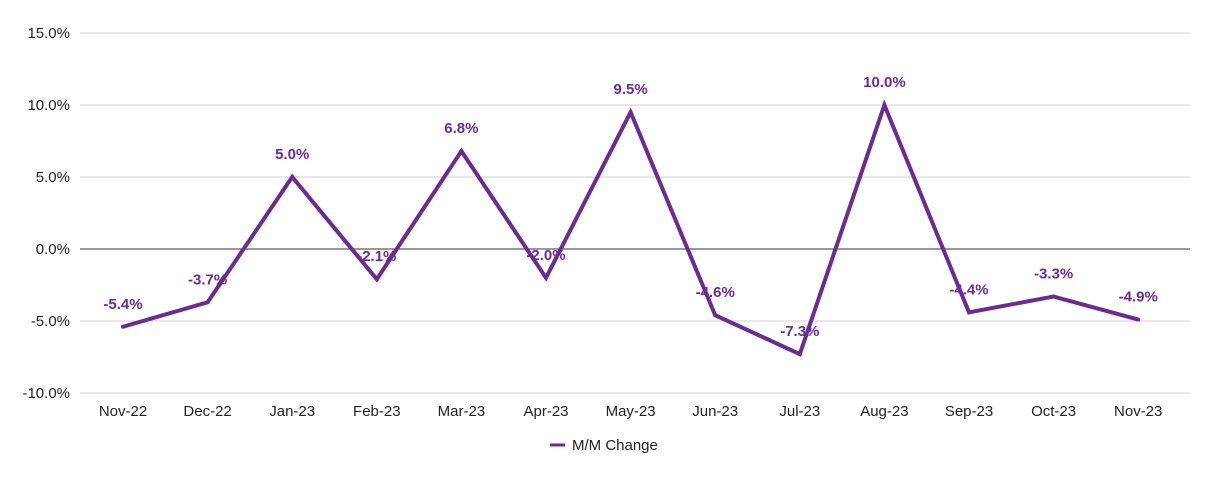 The width and height of the screenshot is (1214, 479). I want to click on x-tick-label: Jan-23, so click(292, 411).